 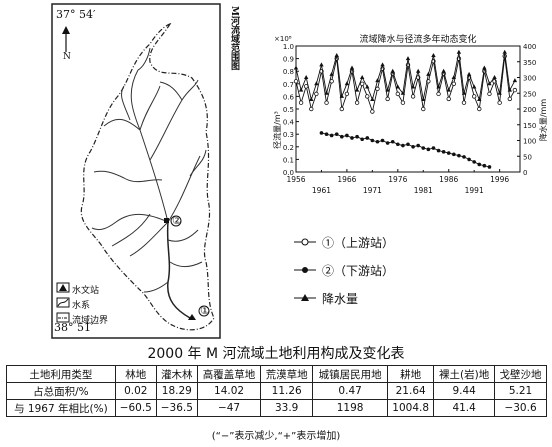 I want to click on x-tick-label: 1966, so click(x=346, y=179).